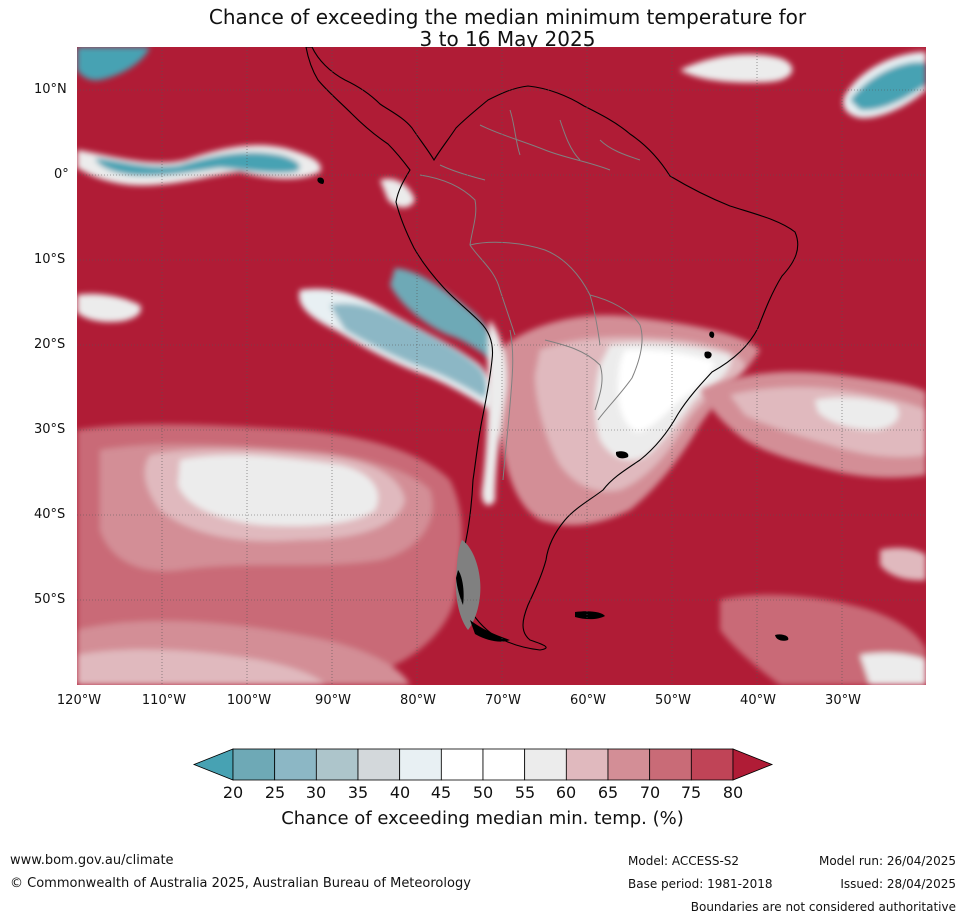  I want to click on lon-label-120w: 120°W, so click(79, 700).